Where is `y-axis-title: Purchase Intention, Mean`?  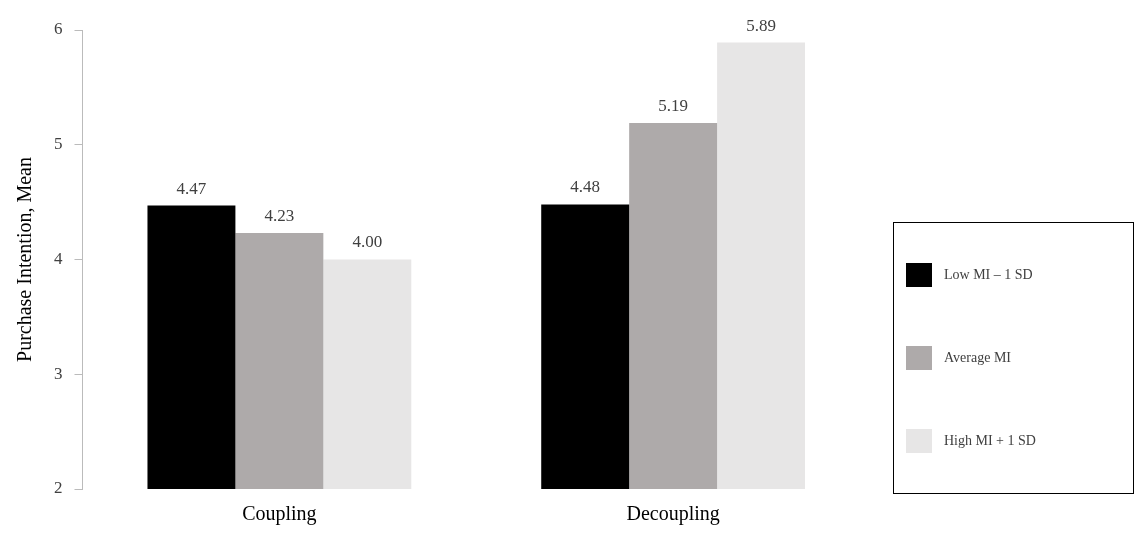 y-axis-title: Purchase Intention, Mean is located at coordinates (24, 259).